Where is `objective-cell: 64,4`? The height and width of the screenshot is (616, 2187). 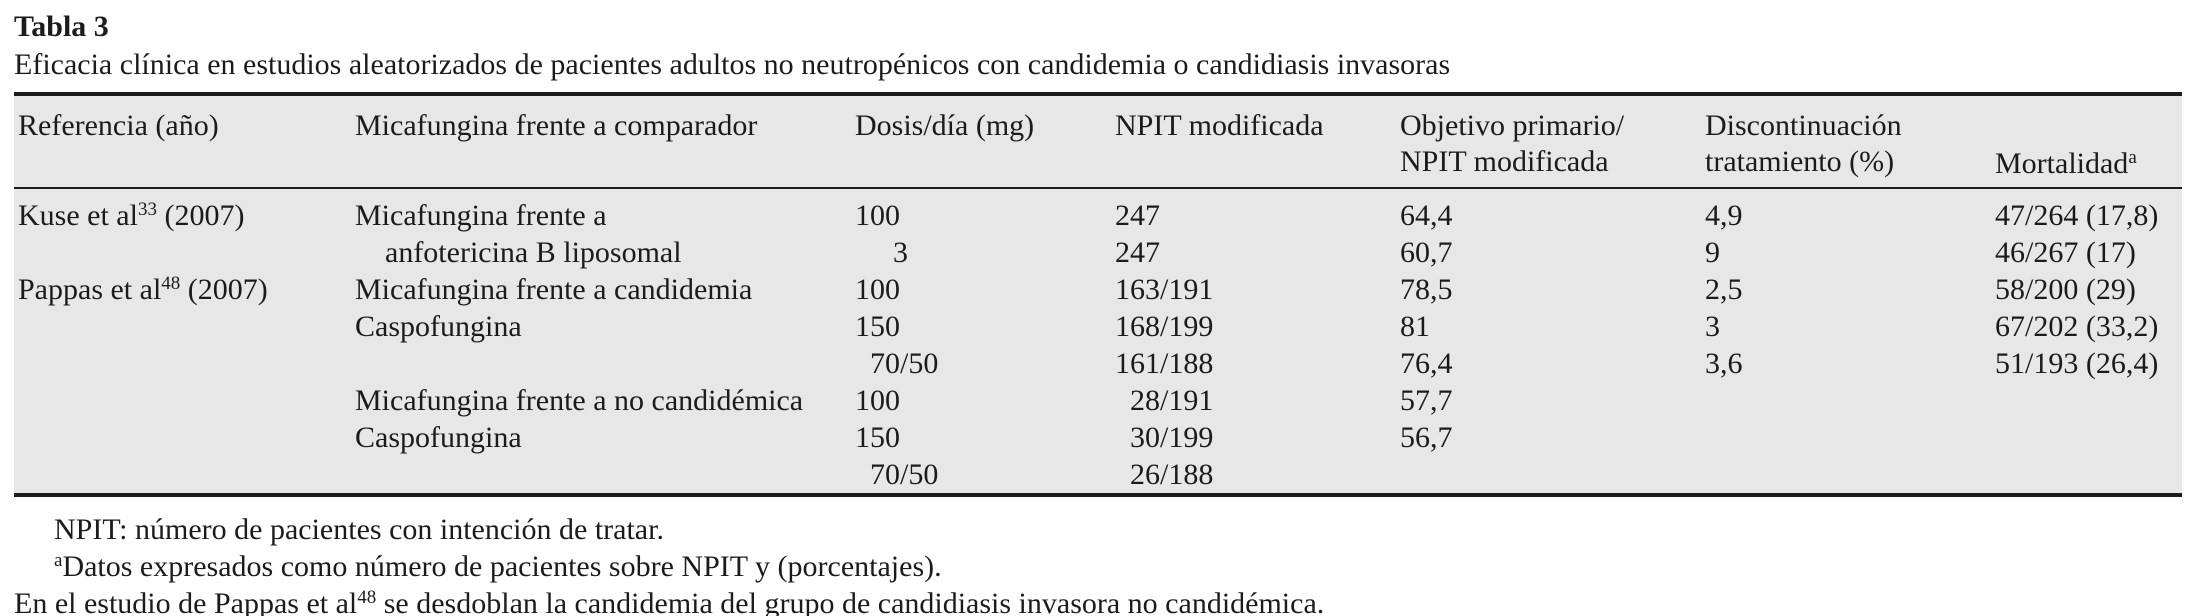 objective-cell: 64,4 is located at coordinates (1426, 215).